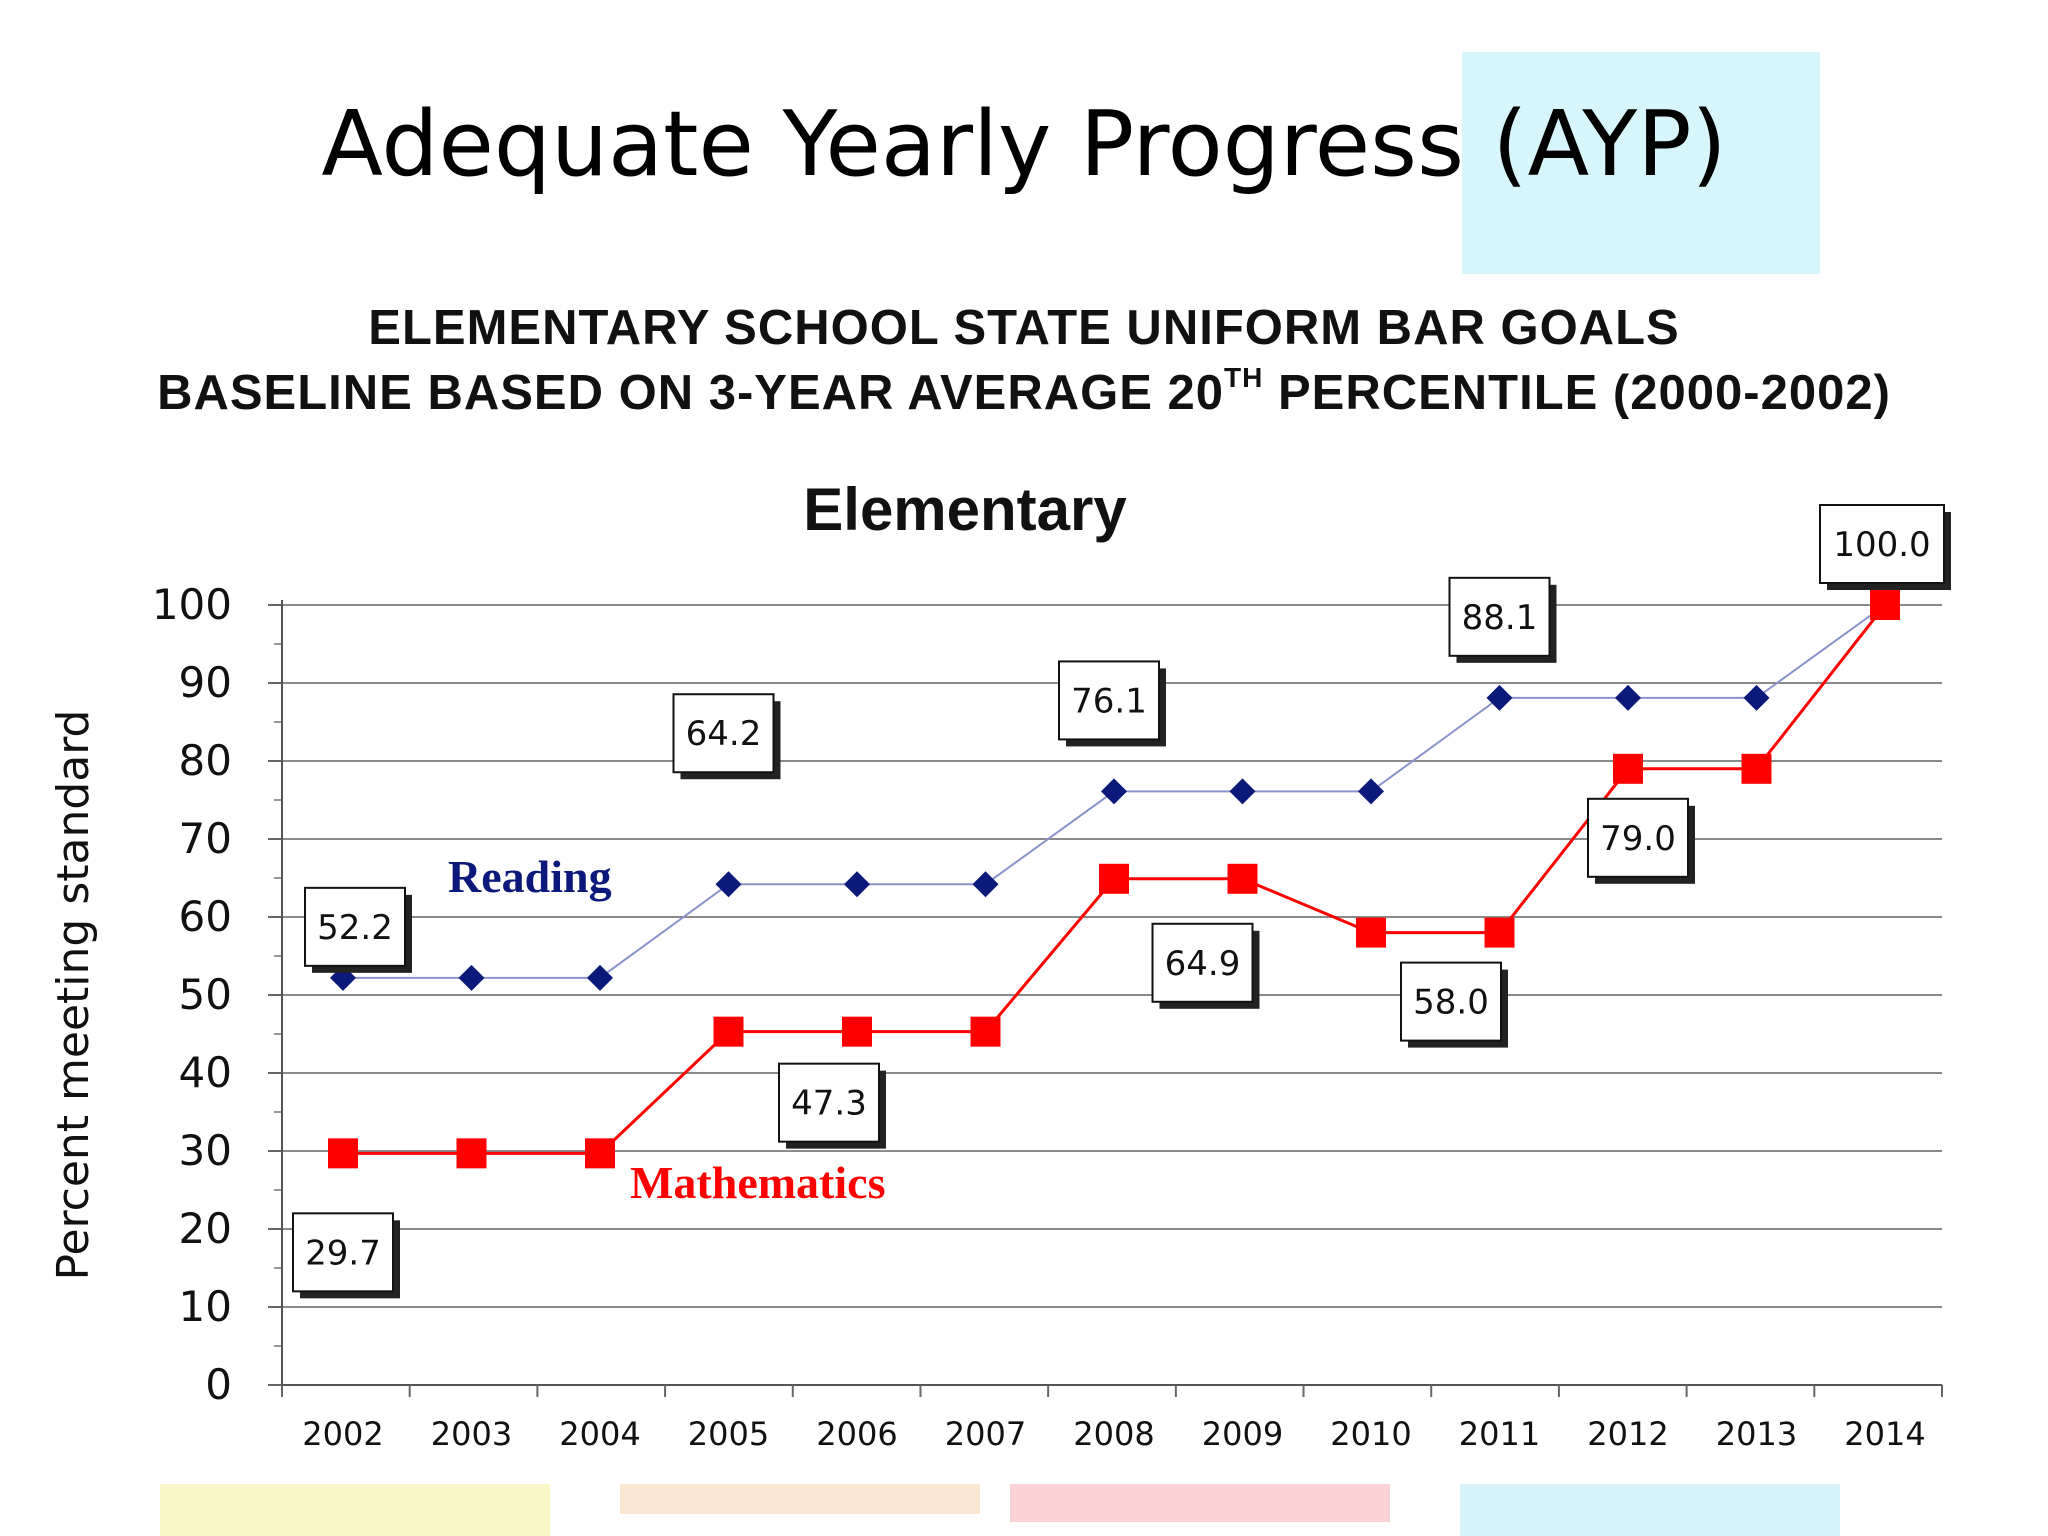 The image size is (2048, 1536). What do you see at coordinates (965, 509) in the screenshot?
I see `chart-title: Elementary` at bounding box center [965, 509].